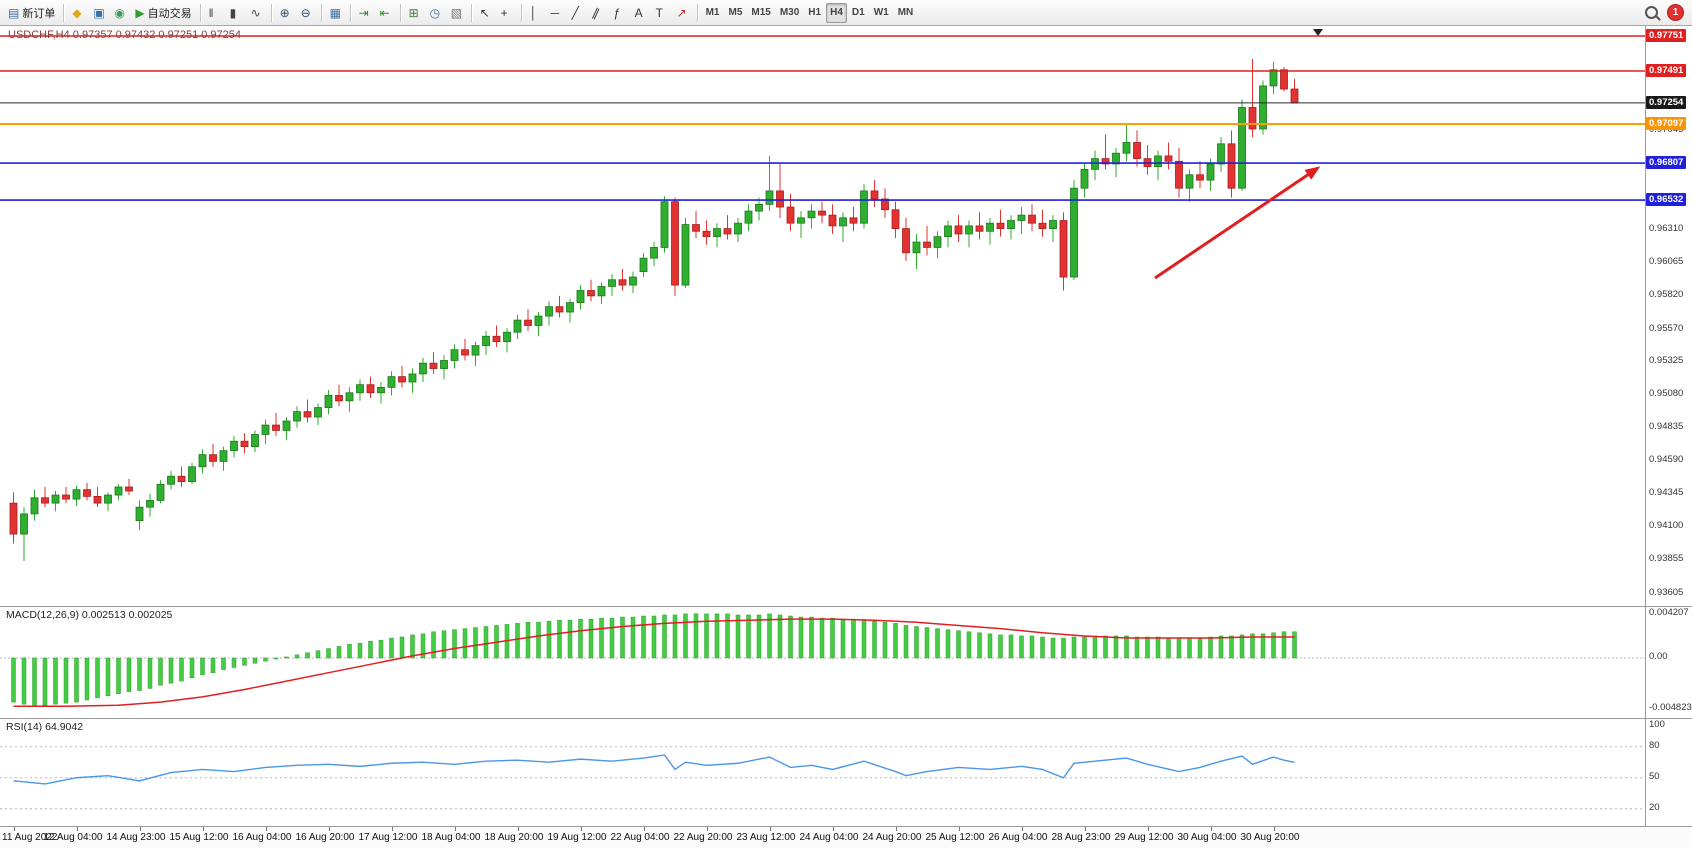 This screenshot has width=1692, height=848. What do you see at coordinates (836, 12) in the screenshot?
I see `timeframe-h4-button: H4` at bounding box center [836, 12].